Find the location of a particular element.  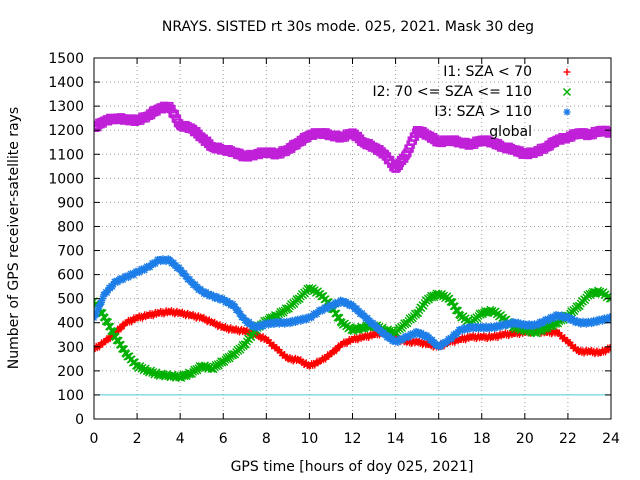

y-tick-label: 600 is located at coordinates (70, 276).